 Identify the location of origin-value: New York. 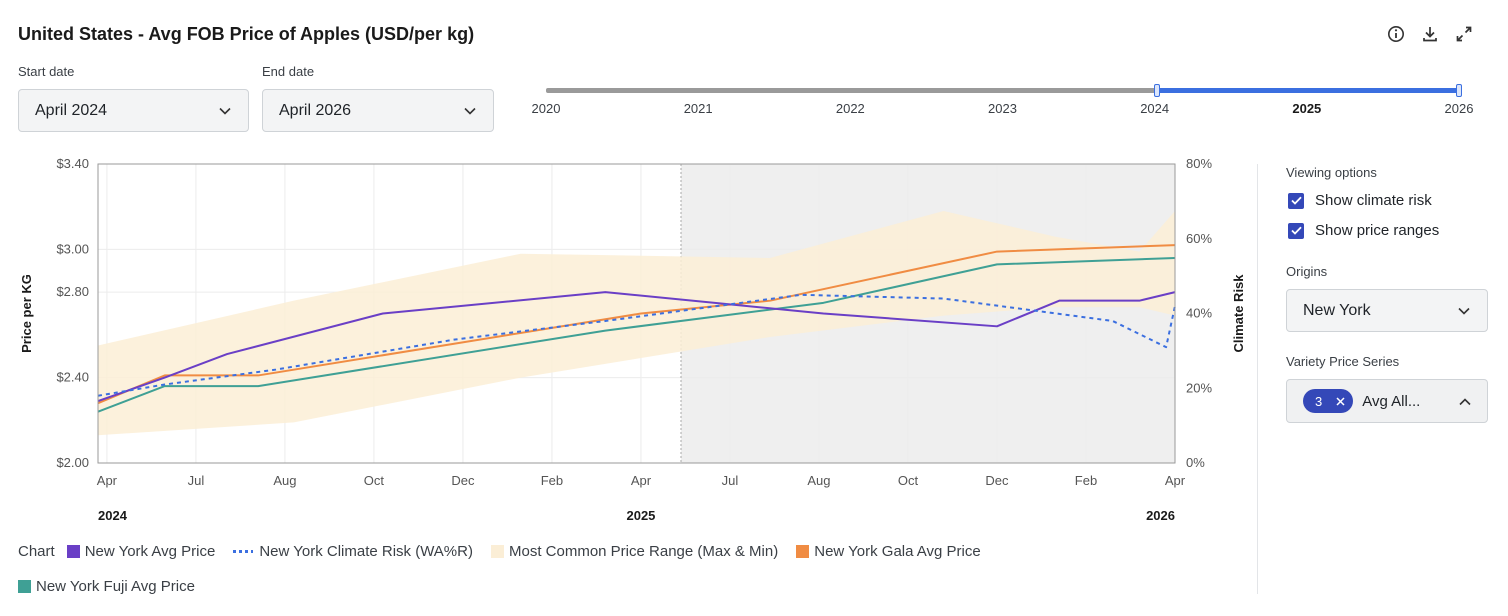
(1337, 310).